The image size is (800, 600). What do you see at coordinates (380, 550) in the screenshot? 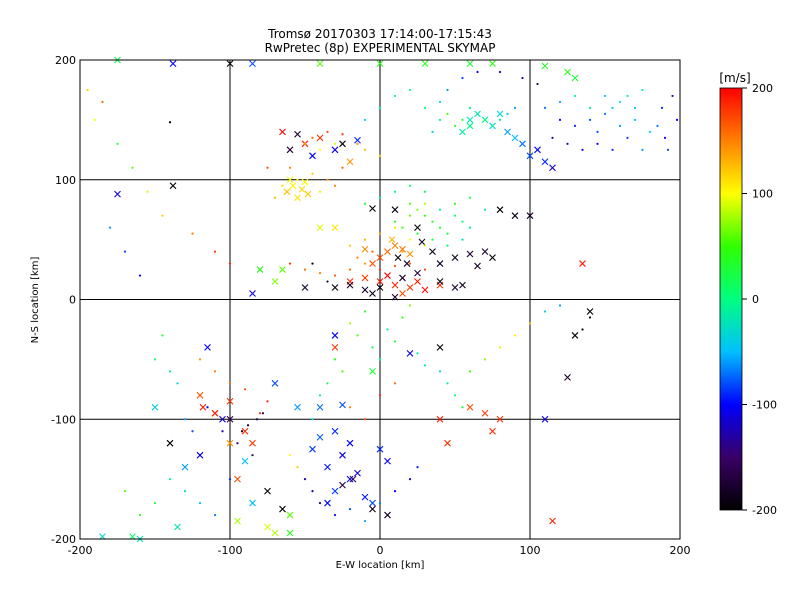
I see `x-tick-label: 0` at bounding box center [380, 550].